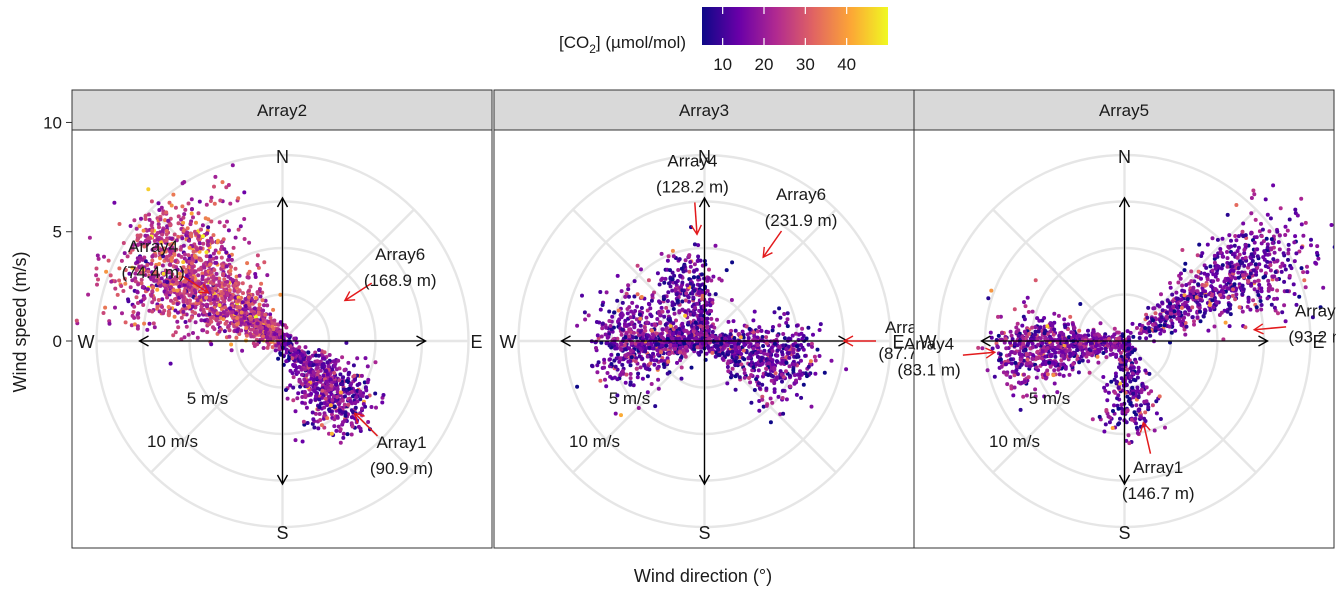 This screenshot has width=1336, height=589. What do you see at coordinates (801, 220) in the screenshot?
I see `annotation-distance: (231.9 m)` at bounding box center [801, 220].